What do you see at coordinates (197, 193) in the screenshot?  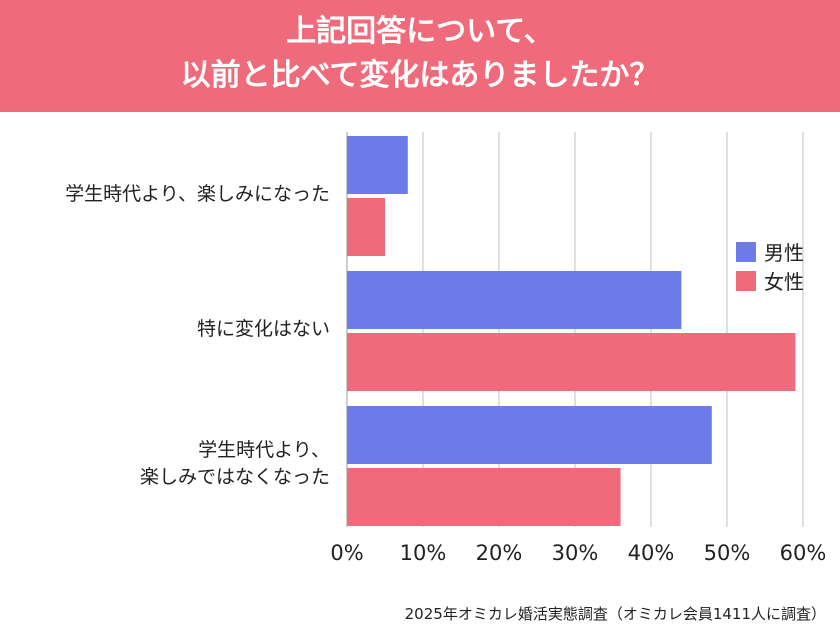 I see `category-label: 学生時代より、楽しみになった` at bounding box center [197, 193].